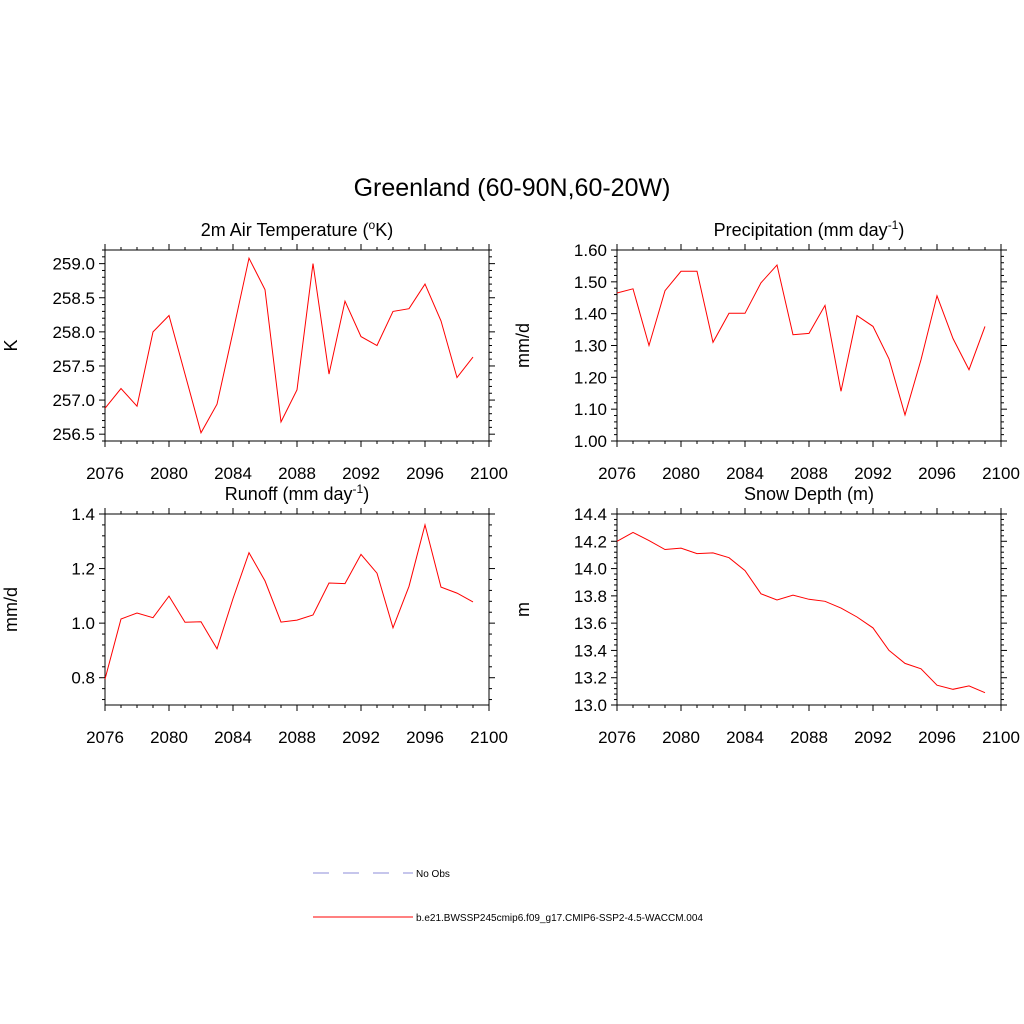  What do you see at coordinates (83, 569) in the screenshot?
I see `y-tick-label: 1.2` at bounding box center [83, 569].